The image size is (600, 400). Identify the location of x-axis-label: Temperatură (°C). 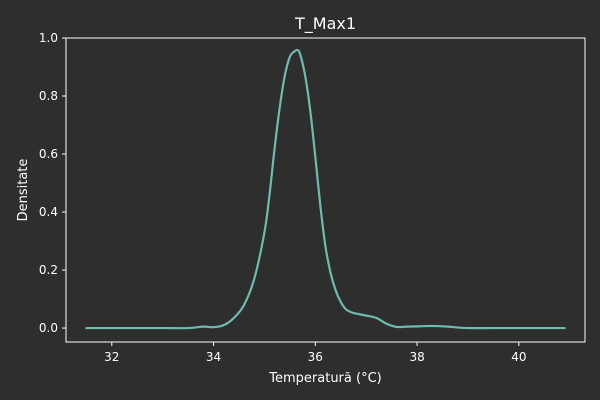
(324, 378).